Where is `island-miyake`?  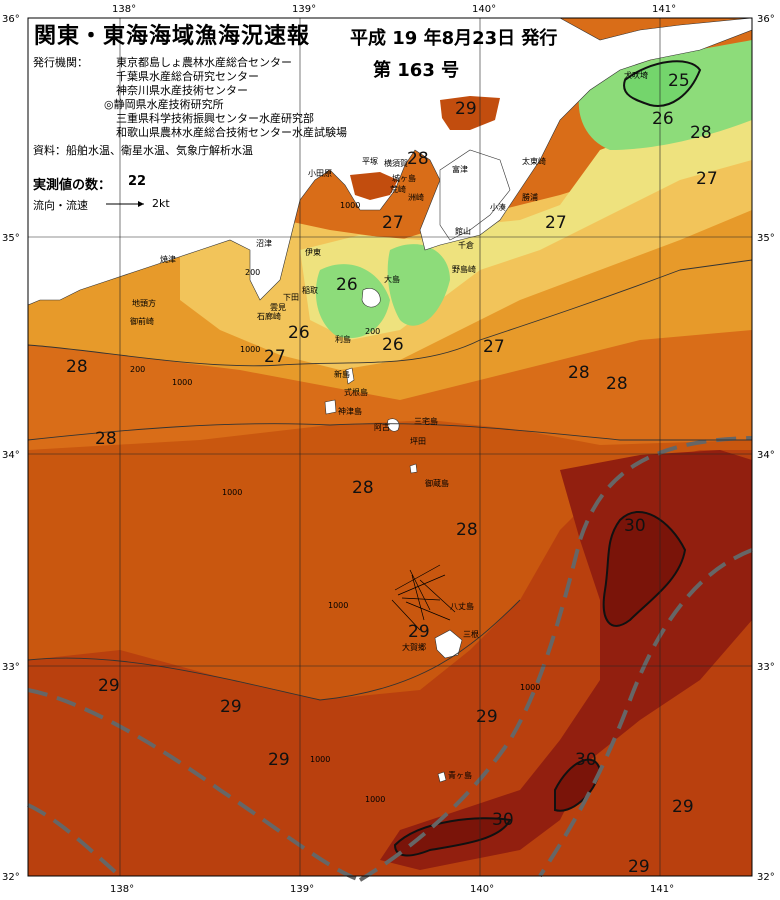 island-miyake is located at coordinates (393, 425).